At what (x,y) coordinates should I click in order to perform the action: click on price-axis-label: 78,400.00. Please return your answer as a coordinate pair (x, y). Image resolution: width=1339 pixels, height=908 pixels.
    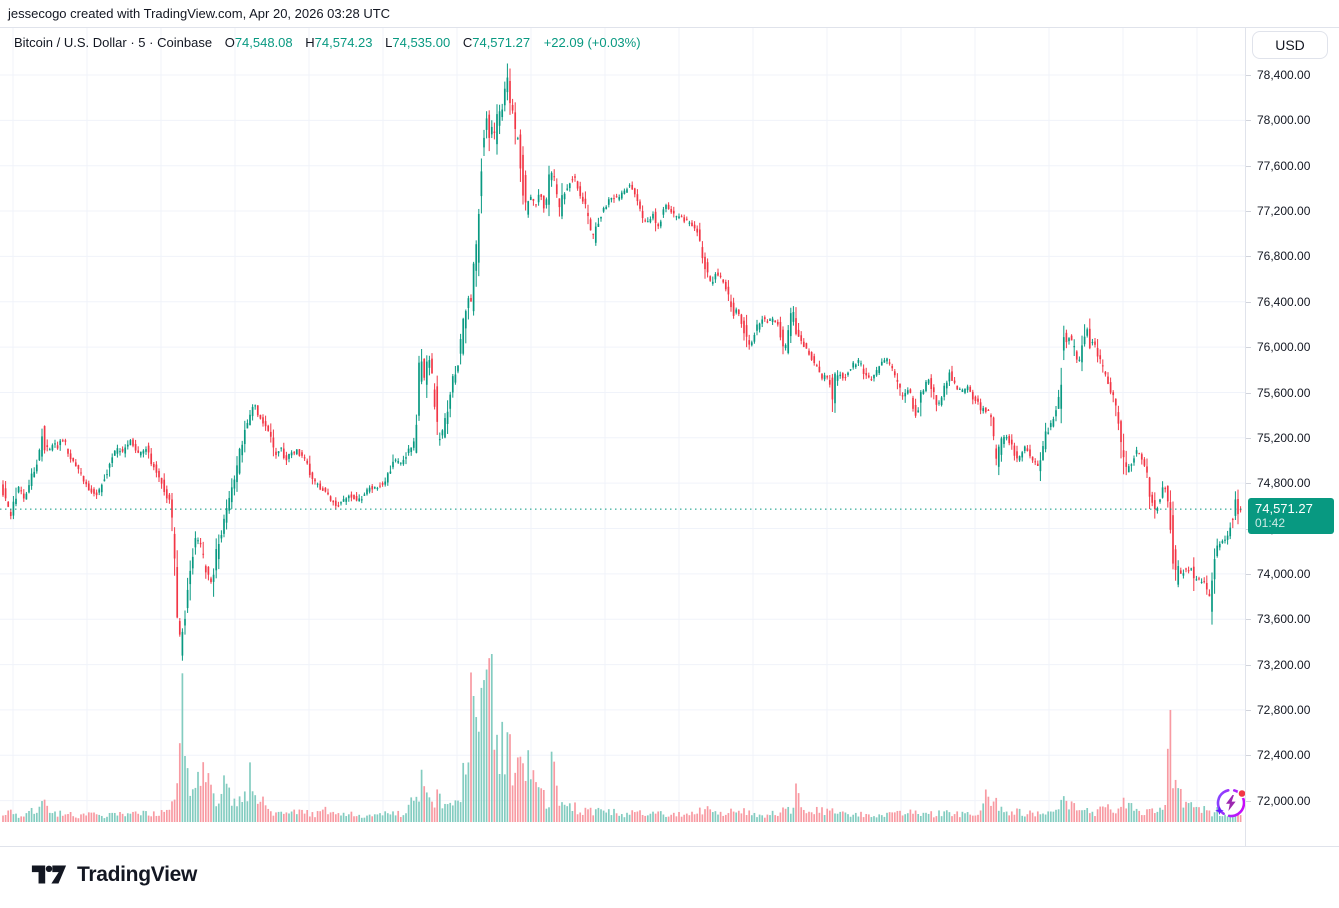
    Looking at the image, I should click on (1284, 75).